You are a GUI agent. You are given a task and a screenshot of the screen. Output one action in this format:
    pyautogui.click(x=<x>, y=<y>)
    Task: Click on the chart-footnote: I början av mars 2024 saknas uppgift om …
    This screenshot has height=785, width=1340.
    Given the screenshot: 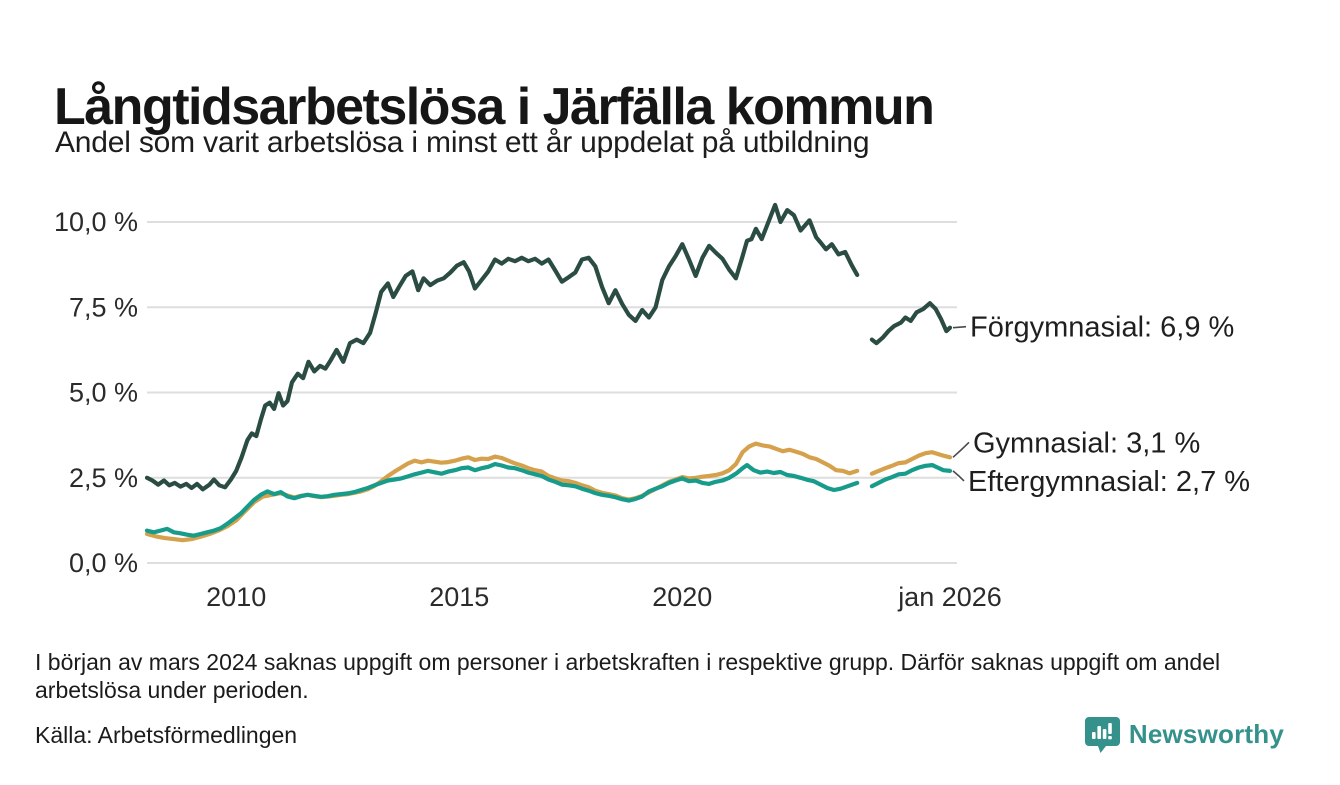 What is the action you would take?
    pyautogui.click(x=628, y=676)
    